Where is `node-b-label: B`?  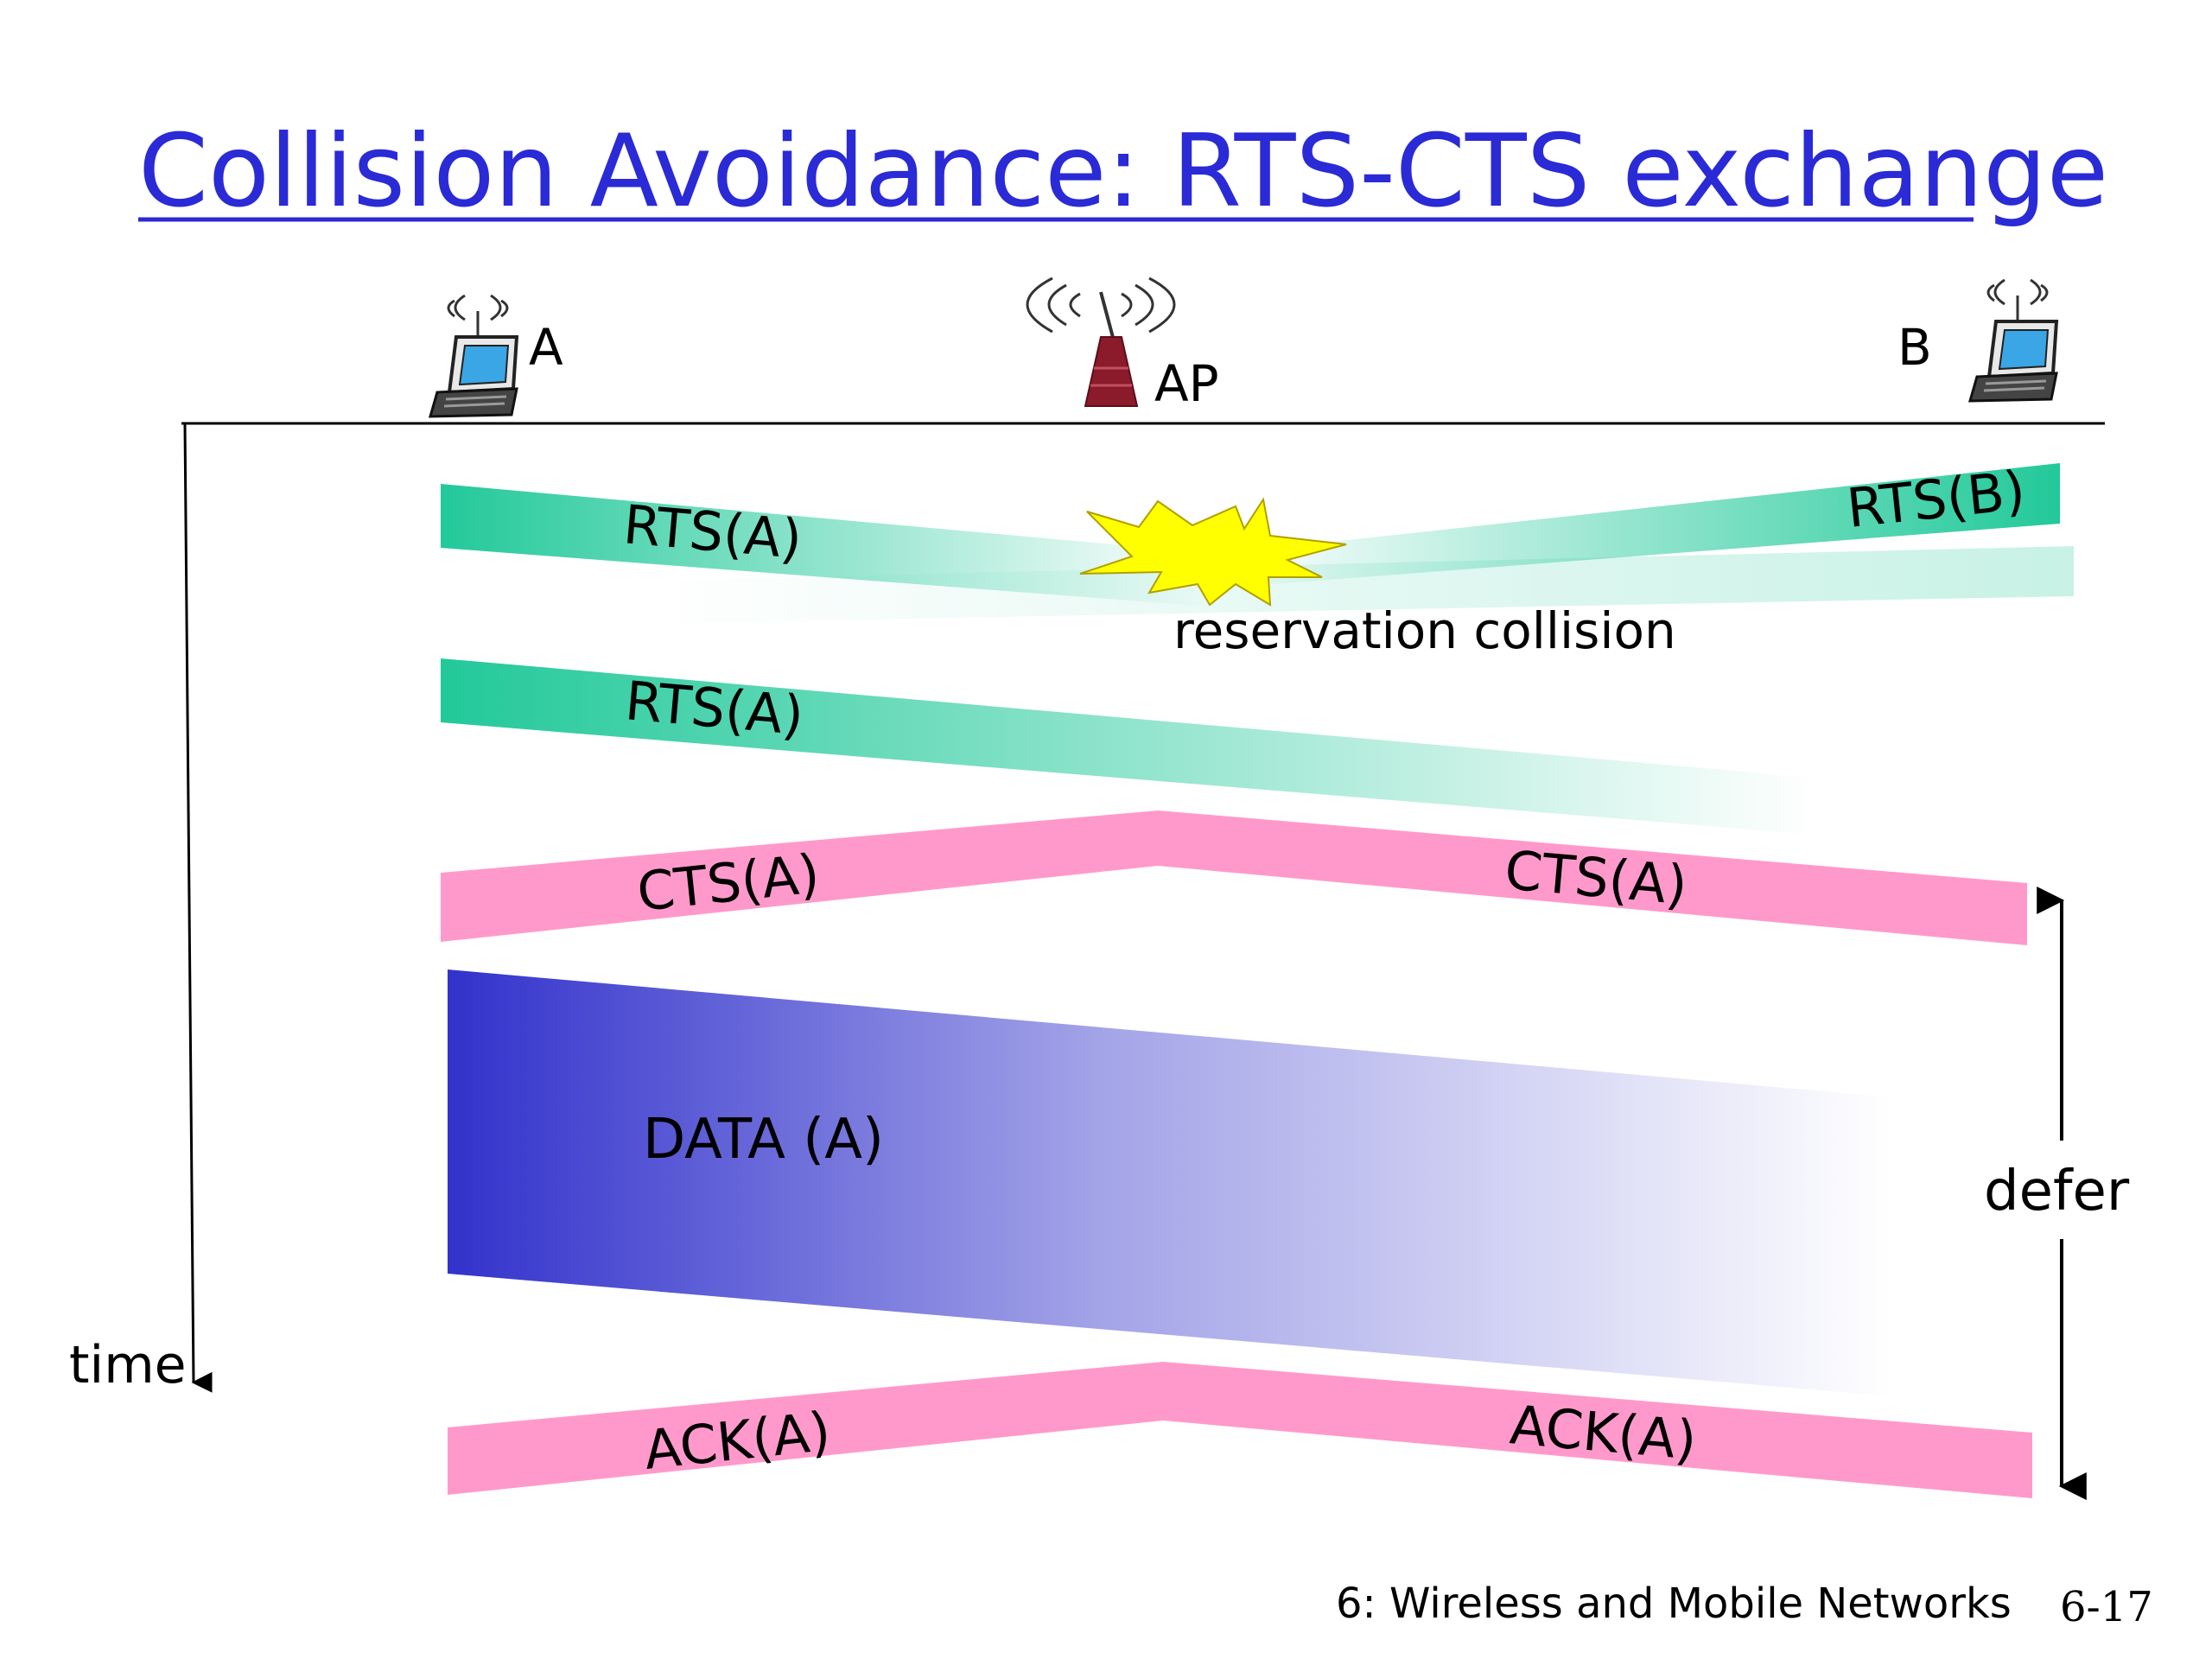 node-b-label: B is located at coordinates (1914, 347).